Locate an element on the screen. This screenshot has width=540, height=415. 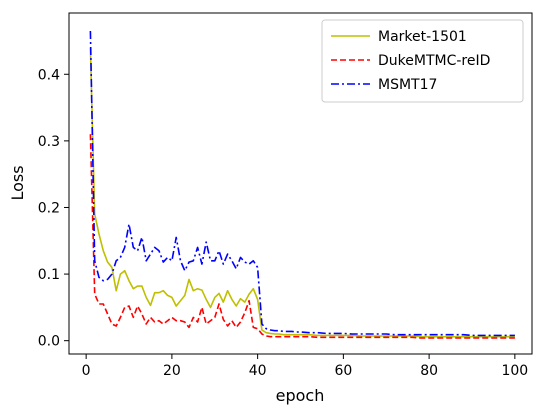
y-tick-label: 0.4 is located at coordinates (49, 75).